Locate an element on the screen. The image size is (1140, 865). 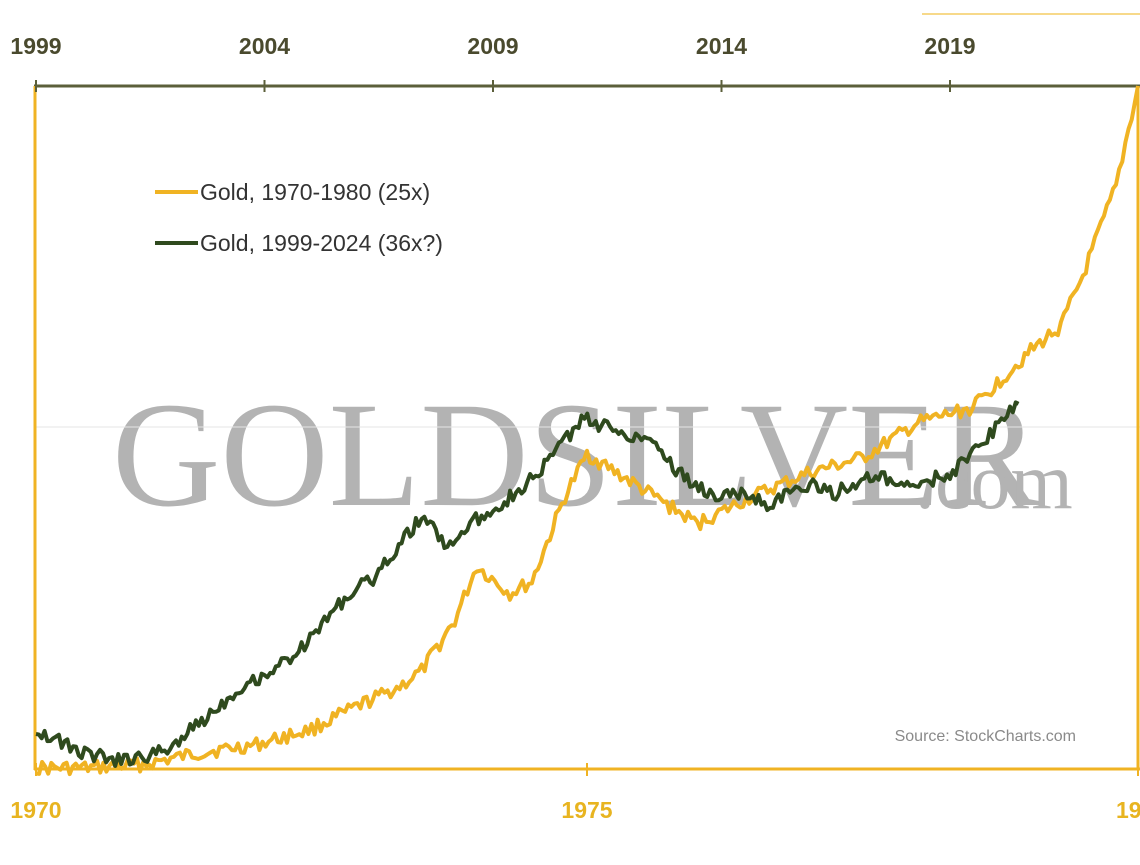
top-tick-label-2019: 2019 is located at coordinates (949, 46).